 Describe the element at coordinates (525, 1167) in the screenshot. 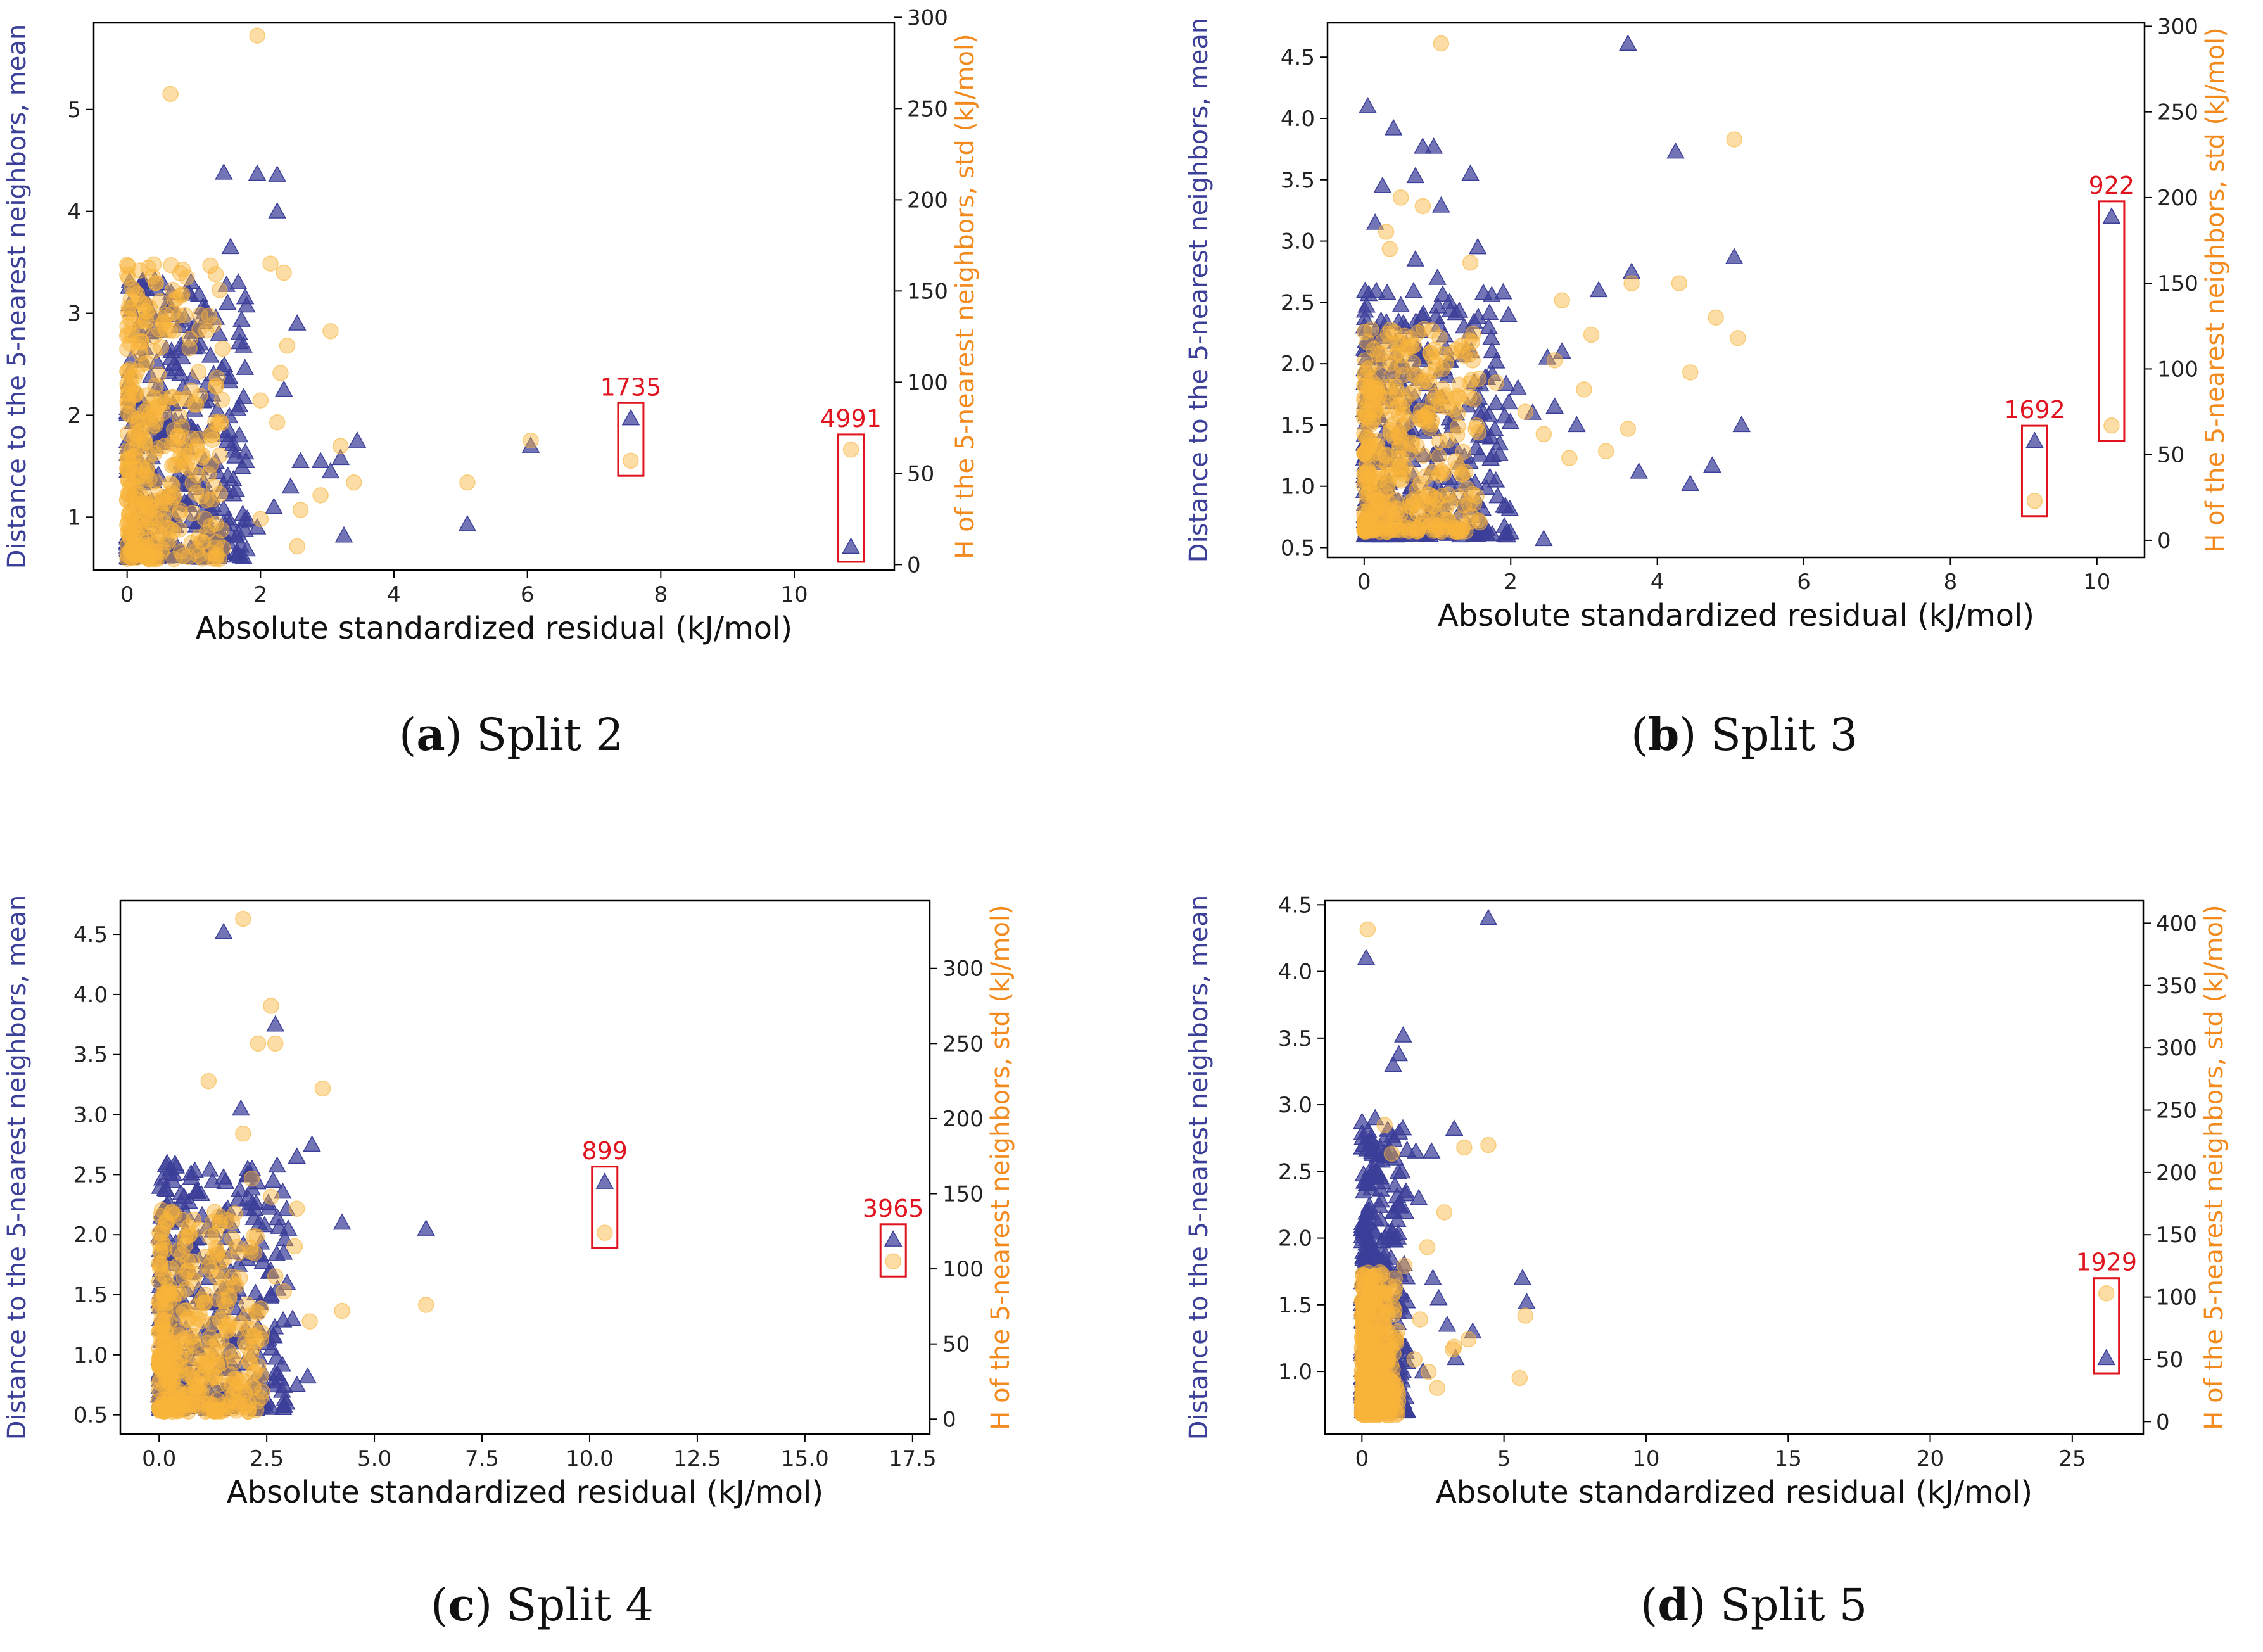

I see `plot-frame` at that location.